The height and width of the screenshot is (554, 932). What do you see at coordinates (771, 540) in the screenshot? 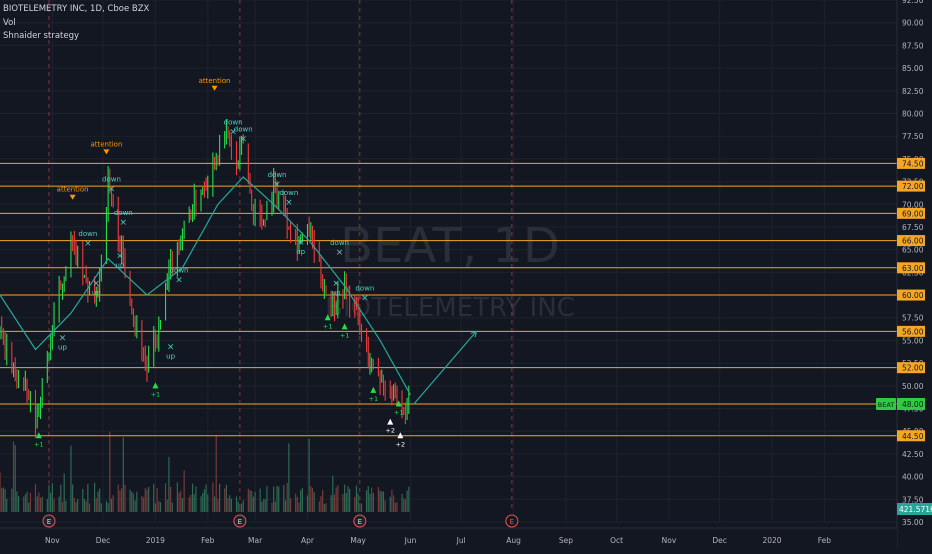
I see `x-tick-label: 2020` at bounding box center [771, 540].